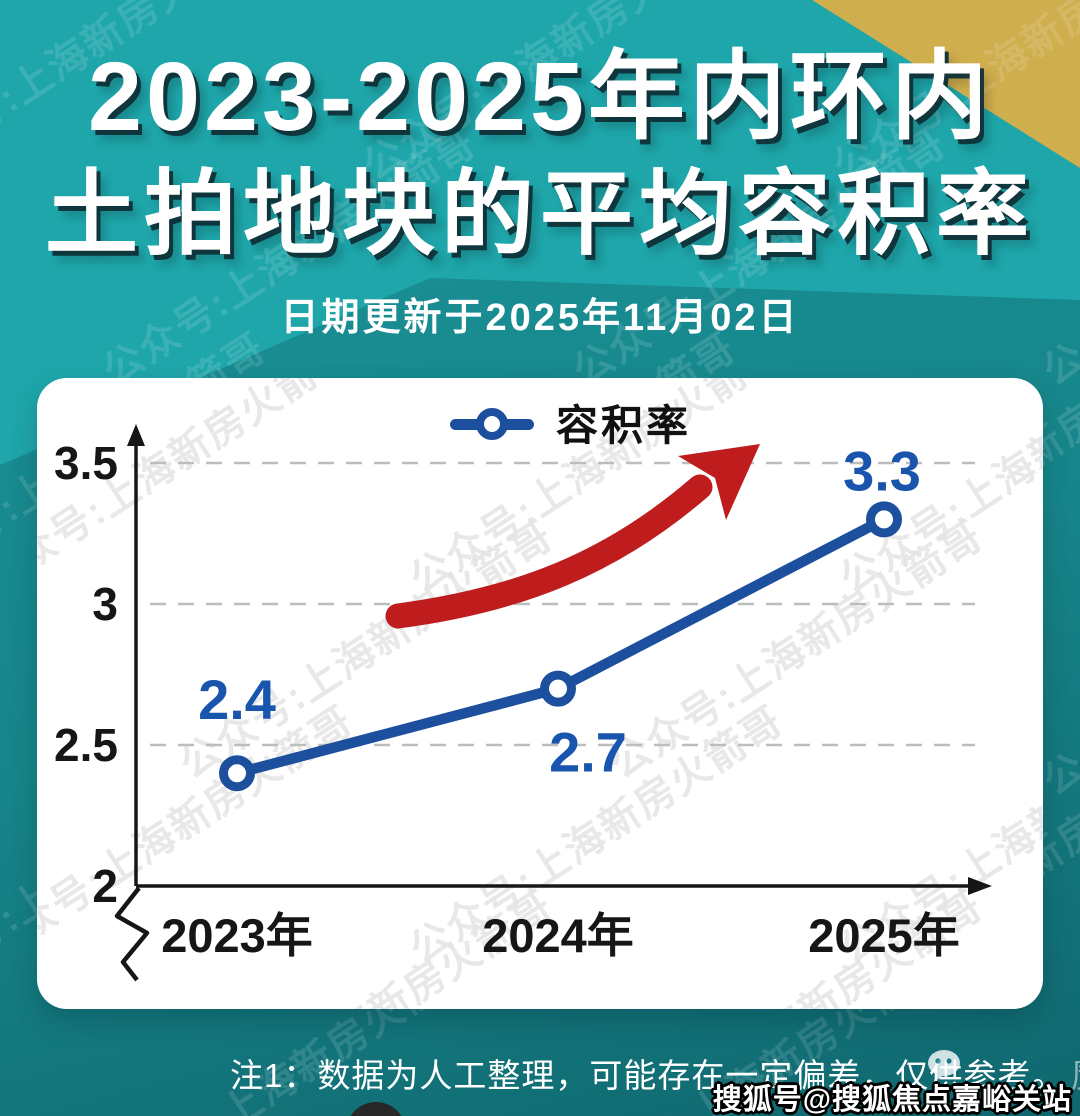  Describe the element at coordinates (1075, 1076) in the screenshot. I see `source-name: 魔都新房侦探` at that location.